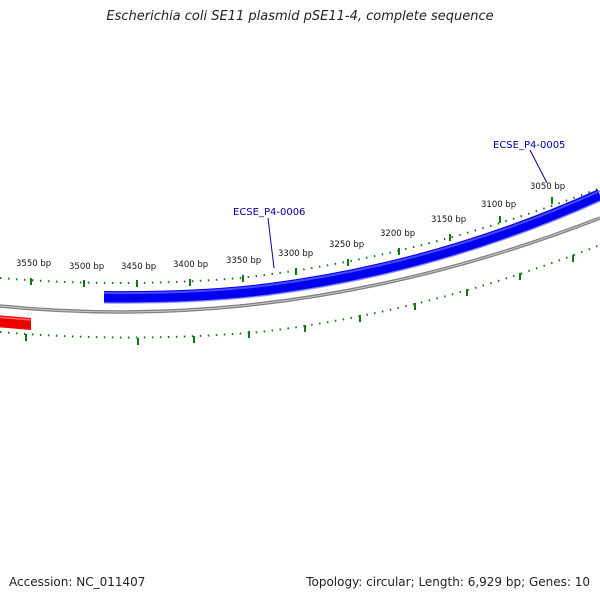  Describe the element at coordinates (529, 145) in the screenshot. I see `gene-label-ecse-p4-0005: ECSE_P4-0005` at that location.